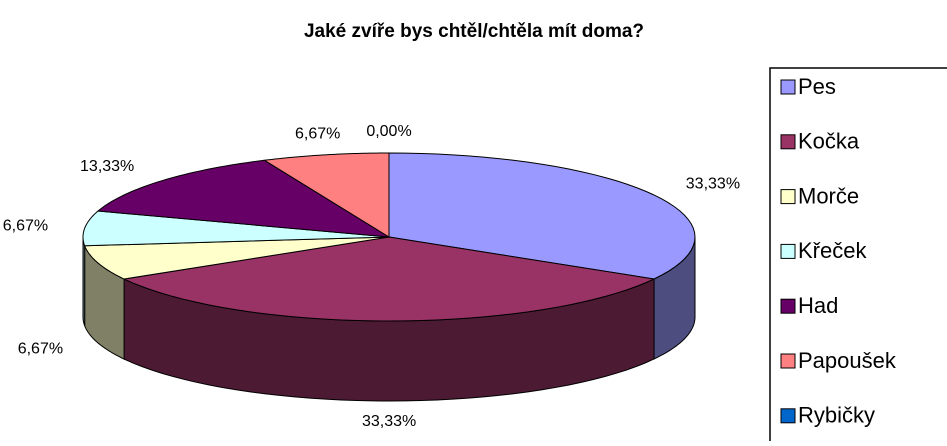  I want to click on legend-label: Křeček, so click(832, 250).